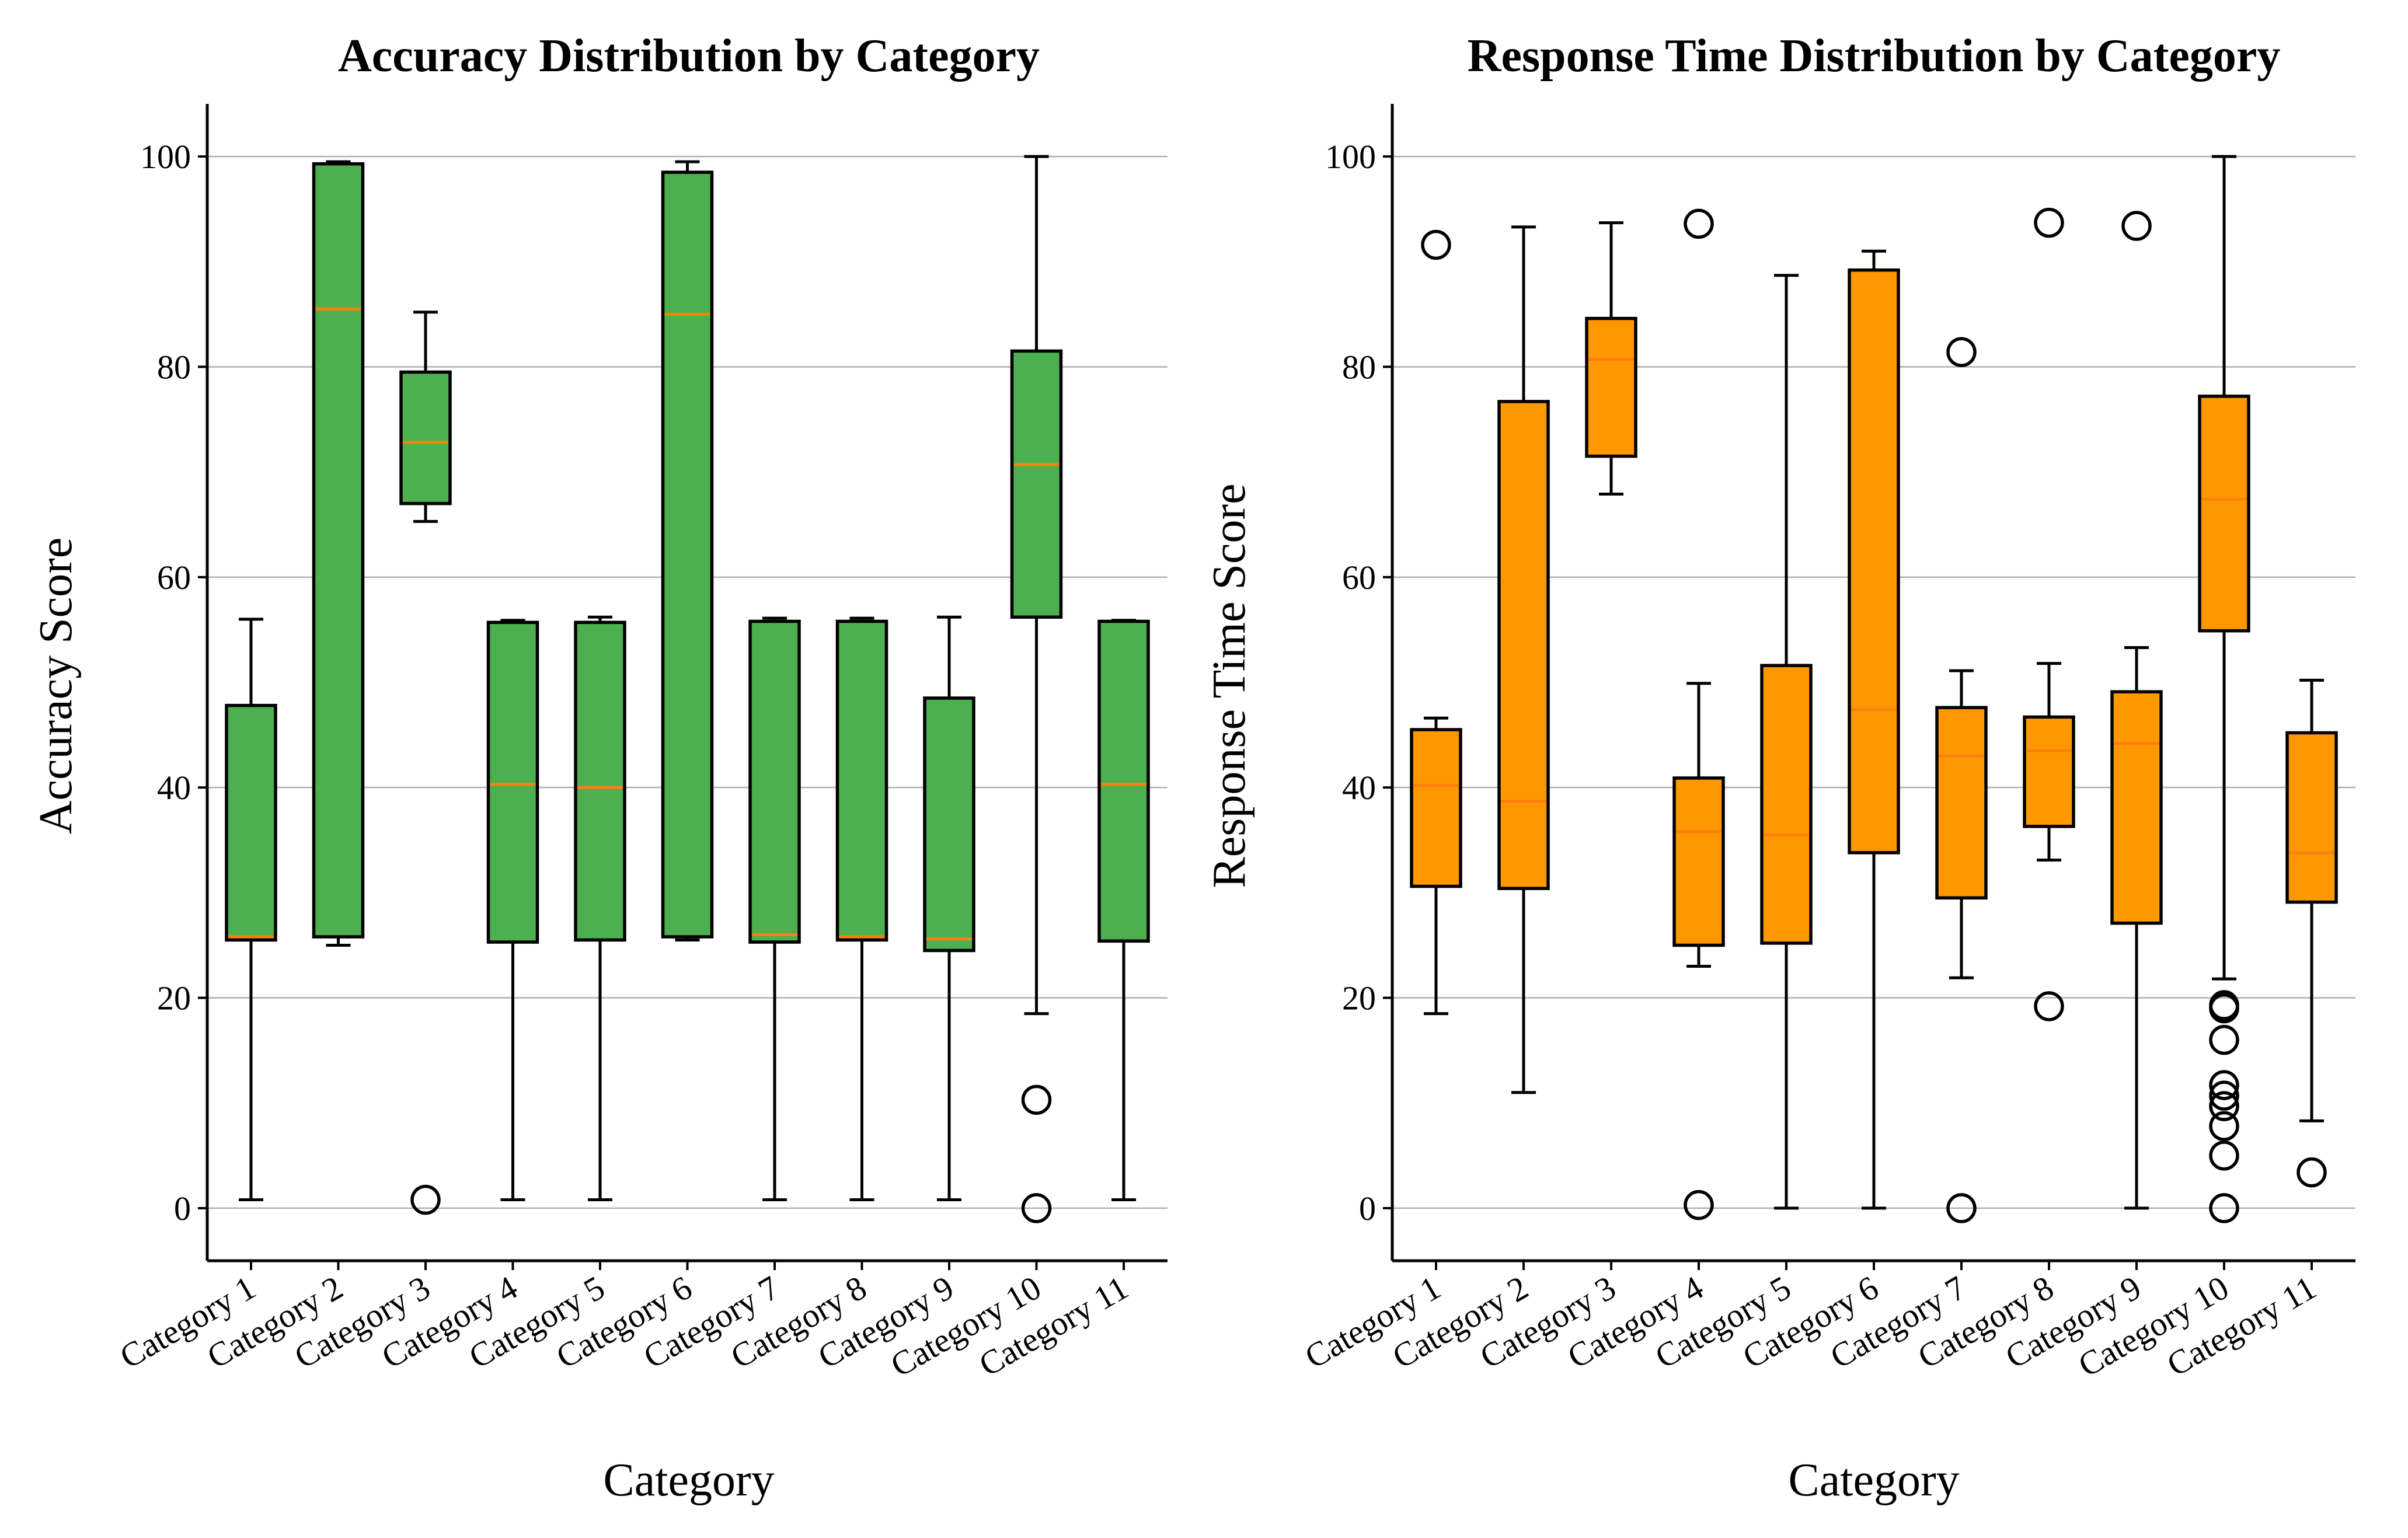  What do you see at coordinates (1875, 56) in the screenshot?
I see `response-time-chart-title: Response Time Distribution by Category` at bounding box center [1875, 56].